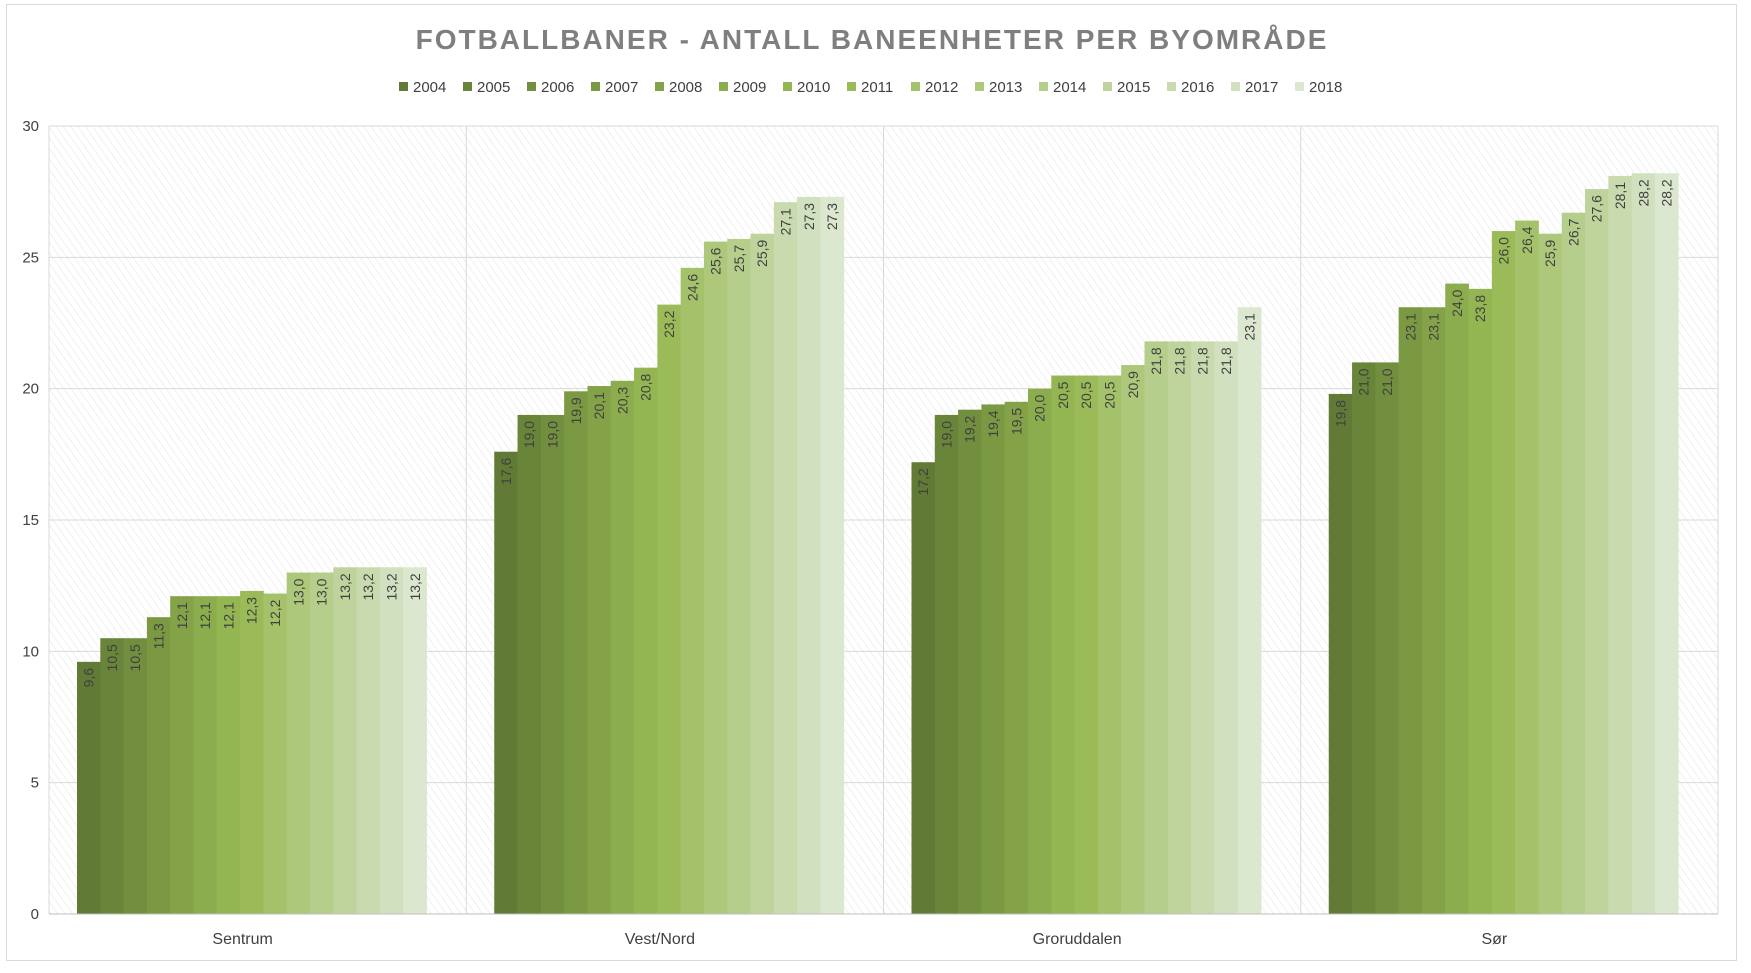 Image resolution: width=1751 pixels, height=973 pixels. I want to click on data-label: 26,0, so click(1504, 250).